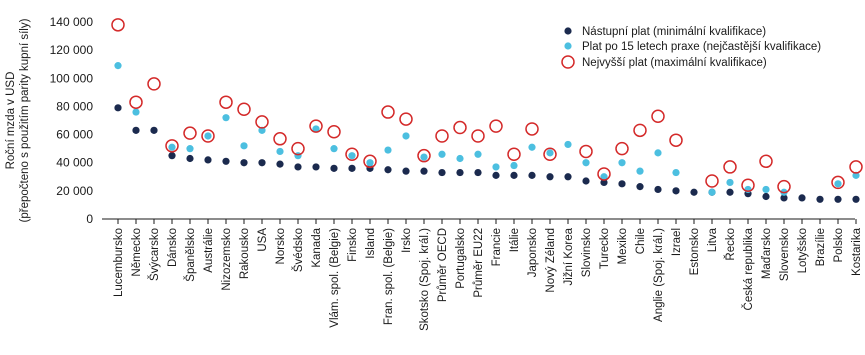  Describe the element at coordinates (335, 278) in the screenshot. I see `category-label: Vlám. spol. (Belgie)` at that location.